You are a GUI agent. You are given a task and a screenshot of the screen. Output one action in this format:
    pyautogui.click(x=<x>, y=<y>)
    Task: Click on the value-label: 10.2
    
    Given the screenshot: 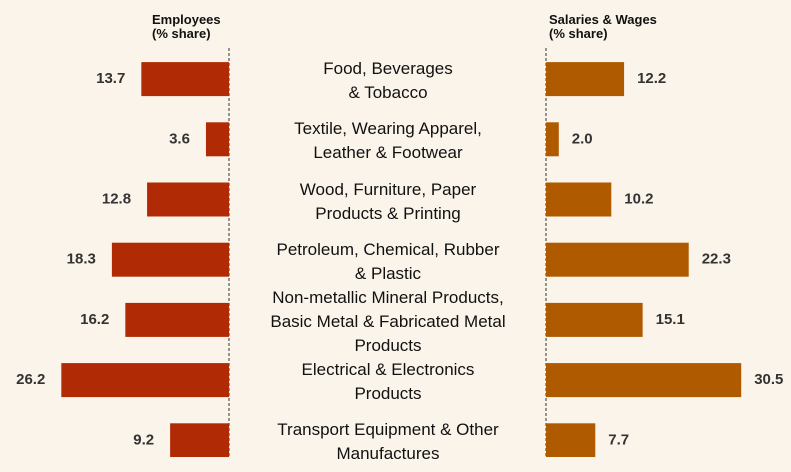 What is the action you would take?
    pyautogui.click(x=638, y=198)
    